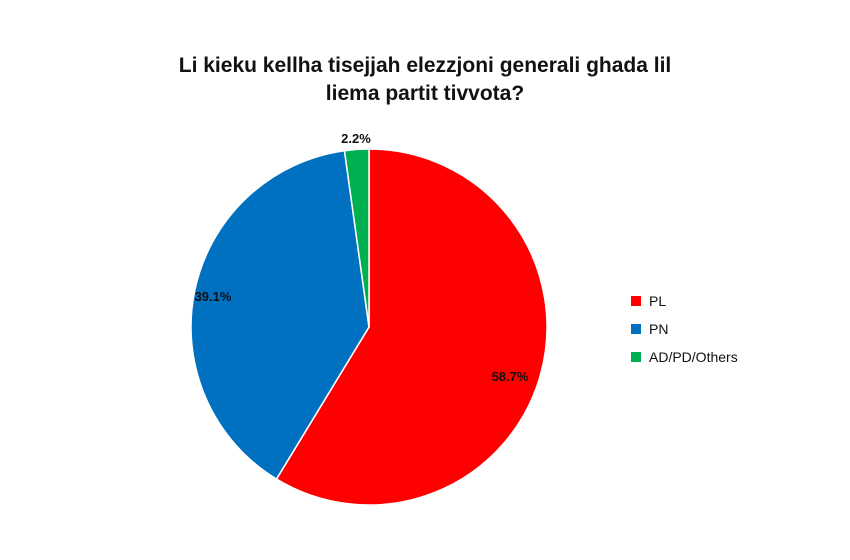 The image size is (850, 560). What do you see at coordinates (636, 329) in the screenshot?
I see `legend-swatch-pn` at bounding box center [636, 329].